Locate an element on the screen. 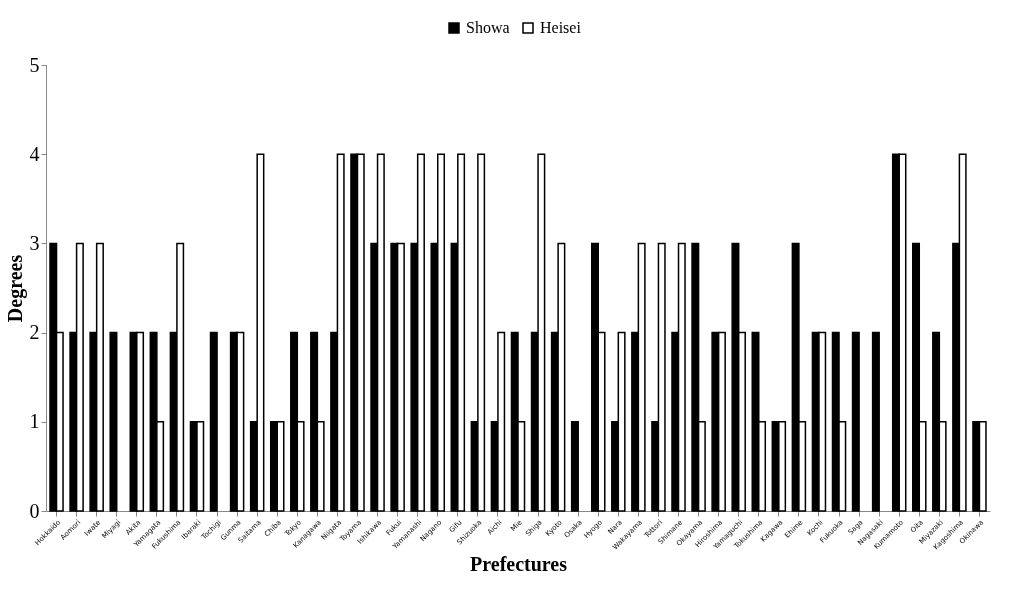  y-tick-label: 3 is located at coordinates (34, 242).